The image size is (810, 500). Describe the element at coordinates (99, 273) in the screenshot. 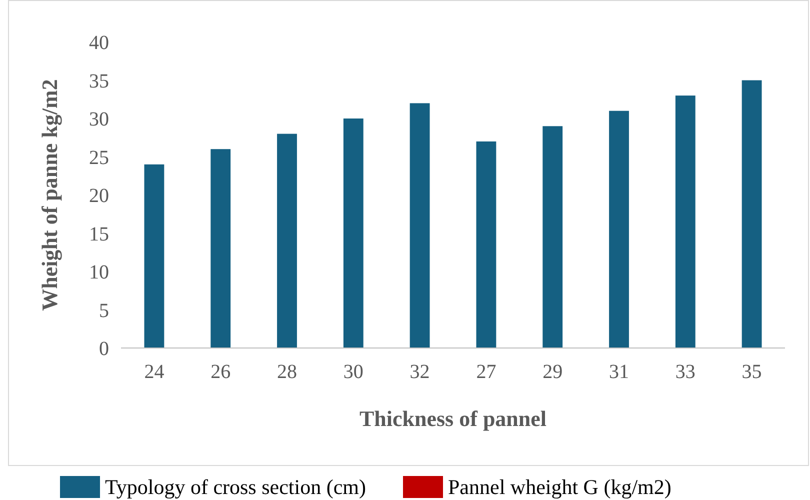

I see `y-tick-label: 10` at that location.